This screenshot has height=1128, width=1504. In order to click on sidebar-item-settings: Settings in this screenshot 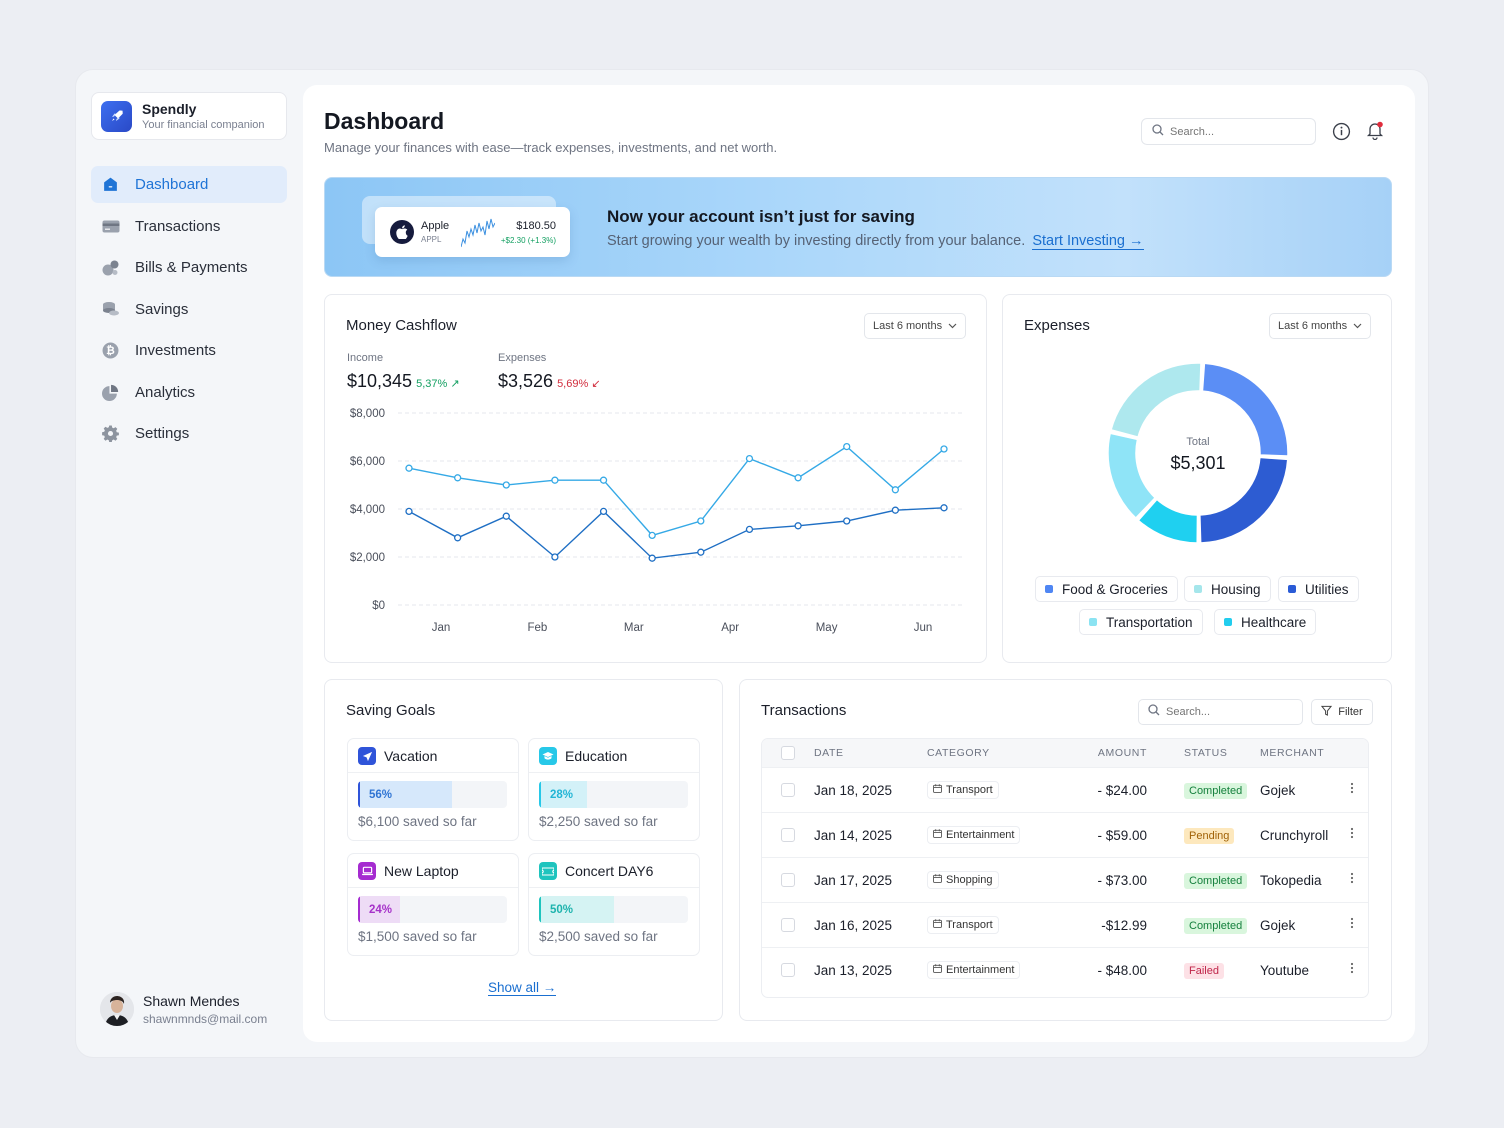, I will do `click(189, 433)`.